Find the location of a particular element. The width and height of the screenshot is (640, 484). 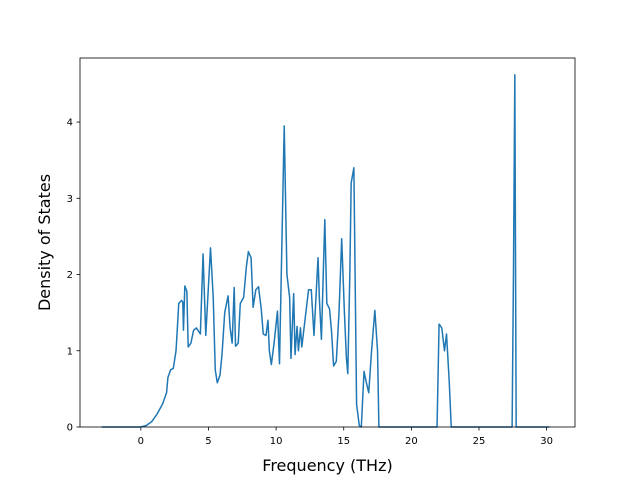

y-axis-label: Density of States is located at coordinates (44, 242).